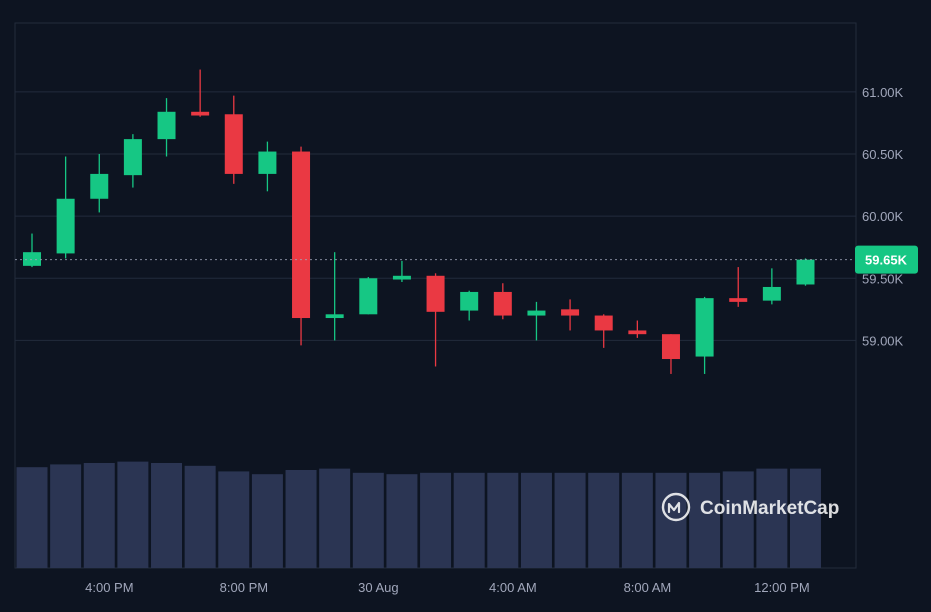 The image size is (931, 612). I want to click on y-tick-label: 59.50K, so click(883, 278).